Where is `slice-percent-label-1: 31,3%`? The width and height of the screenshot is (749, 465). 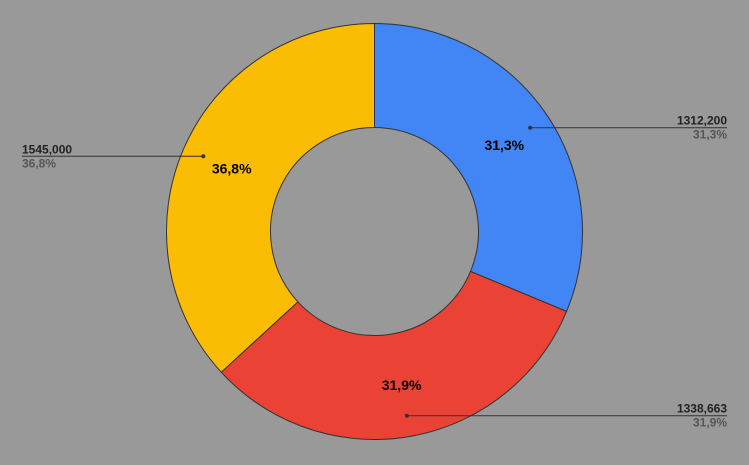 slice-percent-label-1: 31,3% is located at coordinates (504, 145).